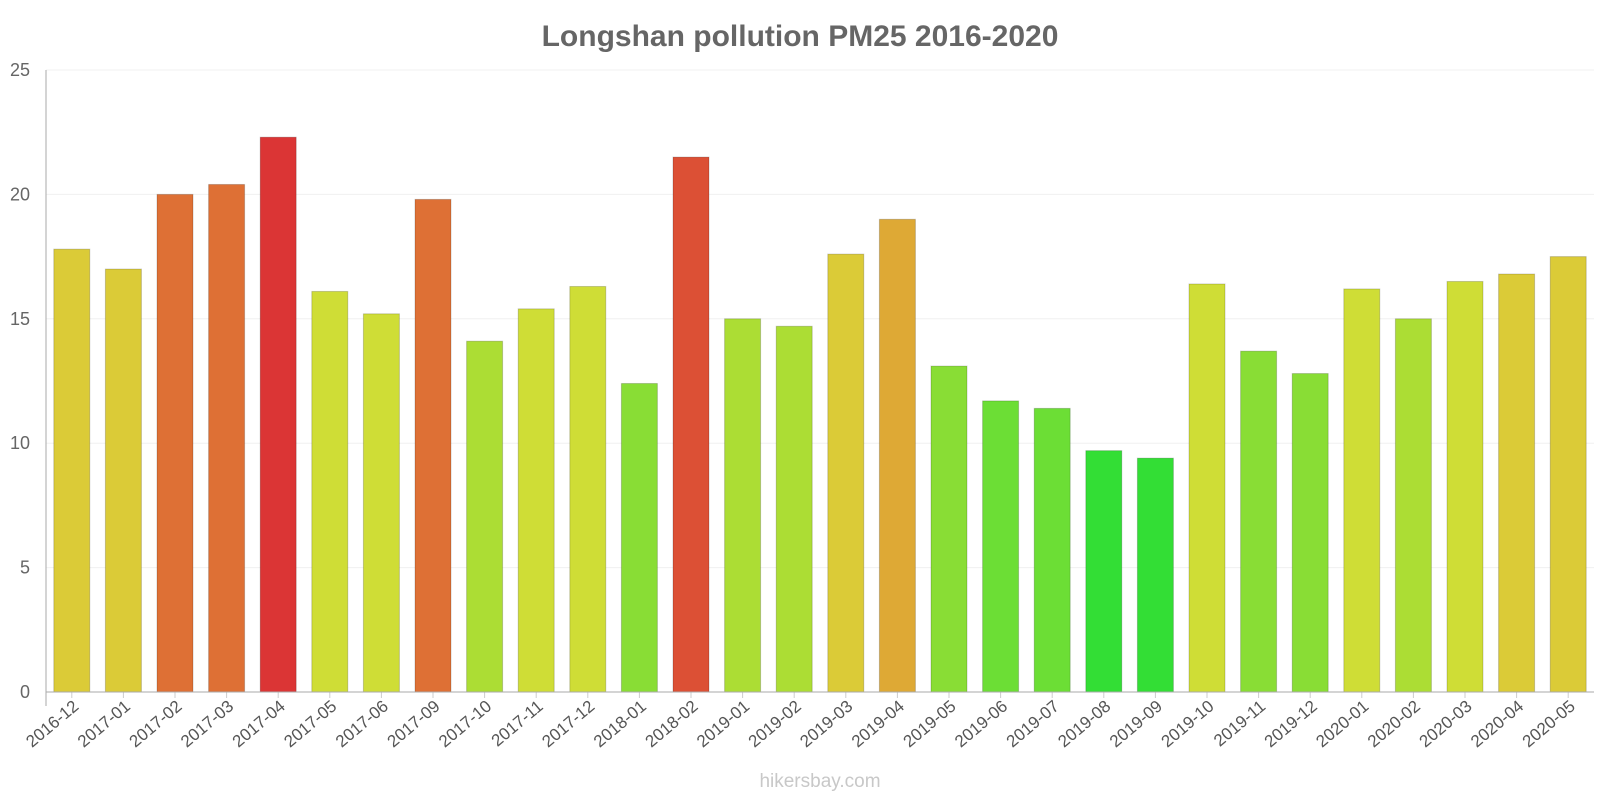 The image size is (1600, 800). Describe the element at coordinates (930, 724) in the screenshot. I see `x-tick-label: 2019-05` at that location.